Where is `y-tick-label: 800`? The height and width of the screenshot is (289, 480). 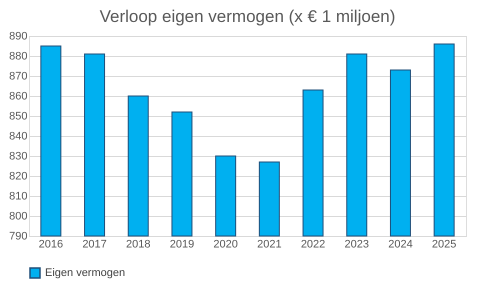
y-tick-label: 800 is located at coordinates (18, 216).